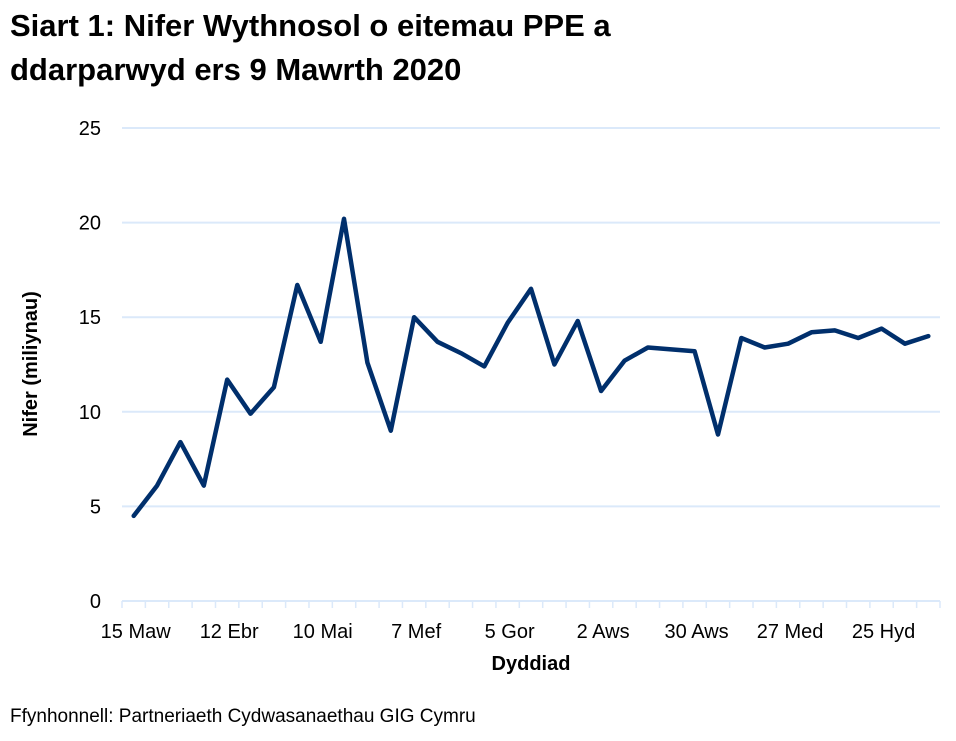 This screenshot has width=956, height=741. What do you see at coordinates (883, 632) in the screenshot?
I see `x-tick-label: 25 Hyd` at bounding box center [883, 632].